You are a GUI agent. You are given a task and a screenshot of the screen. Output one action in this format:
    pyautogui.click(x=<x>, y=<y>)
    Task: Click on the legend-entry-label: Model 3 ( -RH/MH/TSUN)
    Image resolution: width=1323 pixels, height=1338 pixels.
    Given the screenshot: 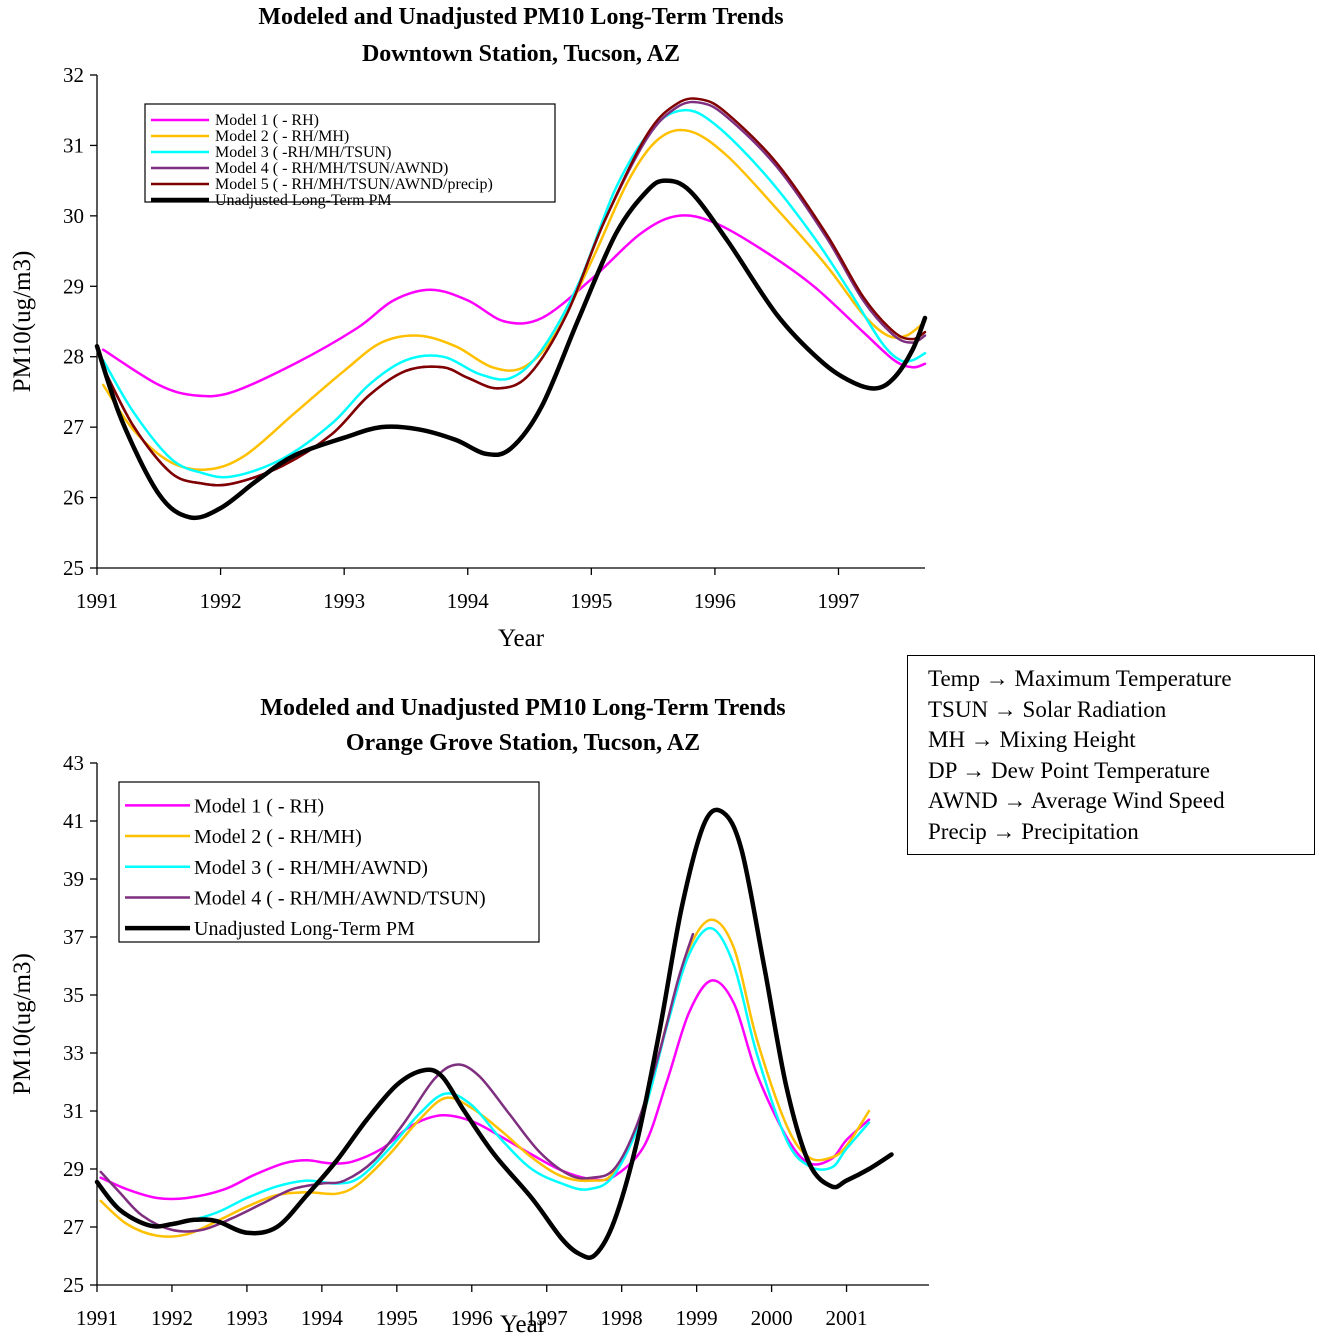 What is the action you would take?
    pyautogui.click(x=303, y=152)
    